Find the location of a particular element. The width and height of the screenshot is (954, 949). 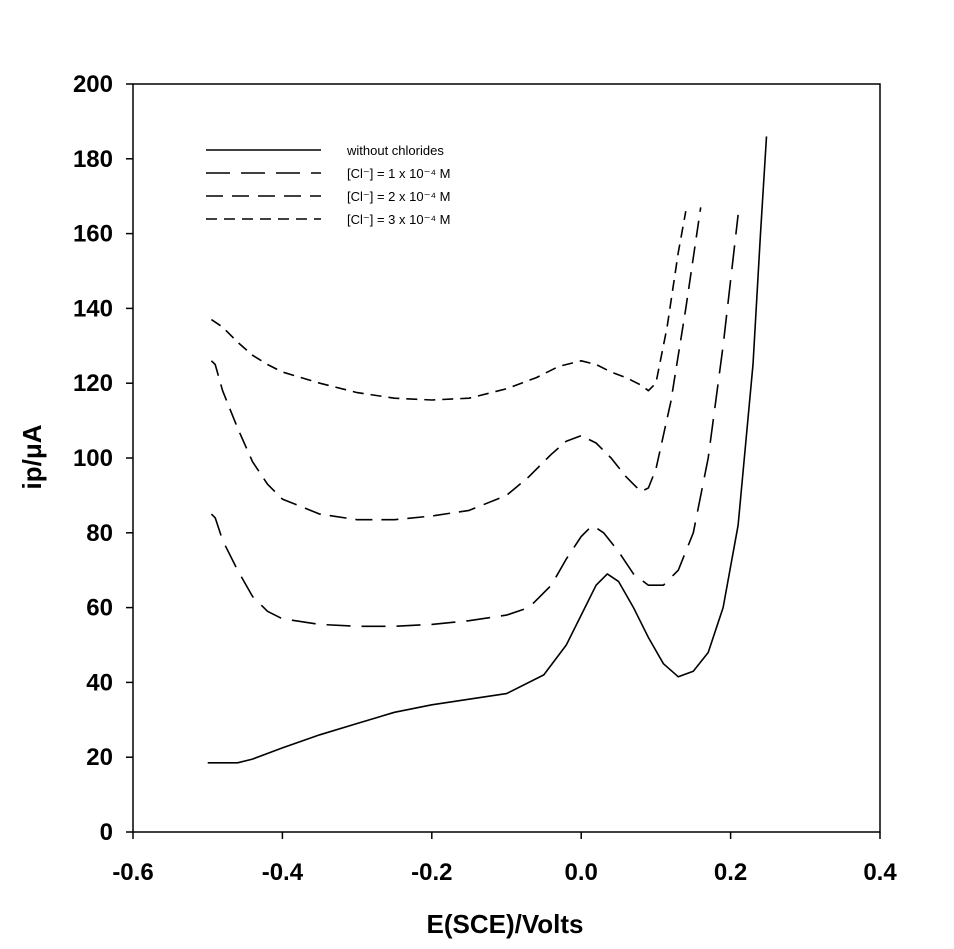

legend-label: without chlorides is located at coordinates (395, 150).